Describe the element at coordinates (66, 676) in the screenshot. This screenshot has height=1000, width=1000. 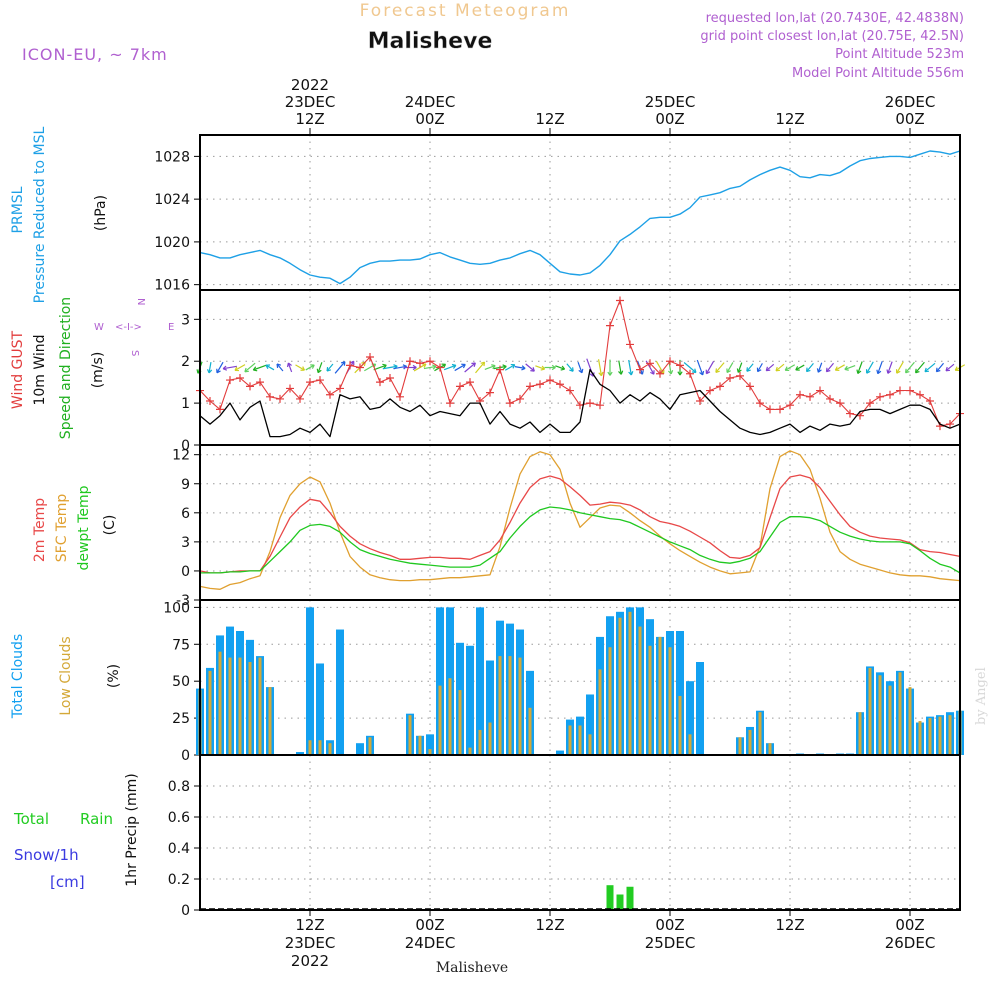
I see `clouds-panel: Total Clouds Low Clouds (%)` at that location.